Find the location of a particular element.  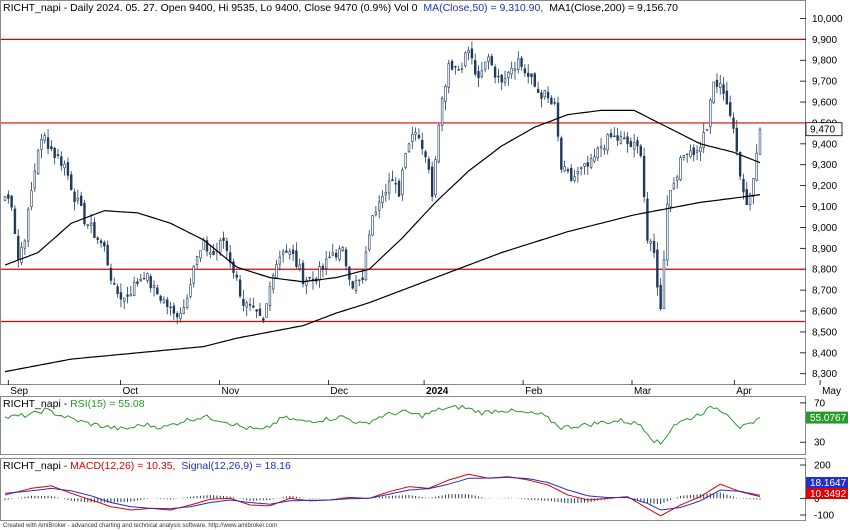

rsi-line is located at coordinates (382, 424).